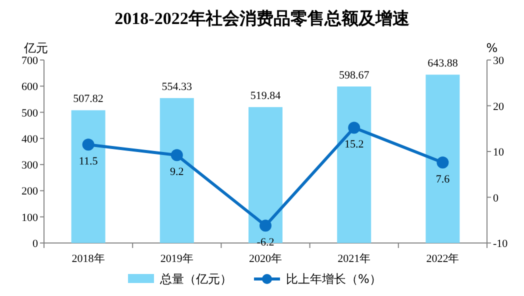 Image resolution: width=524 pixels, height=296 pixels. Describe the element at coordinates (30, 166) in the screenshot. I see `y-tick-label: 300` at that location.